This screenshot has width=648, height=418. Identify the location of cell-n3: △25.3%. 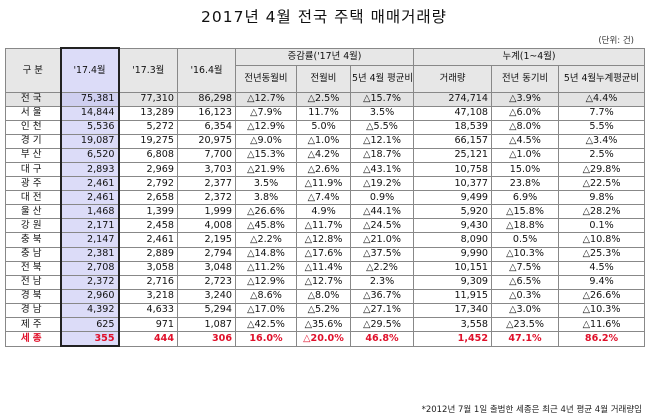
(602, 254).